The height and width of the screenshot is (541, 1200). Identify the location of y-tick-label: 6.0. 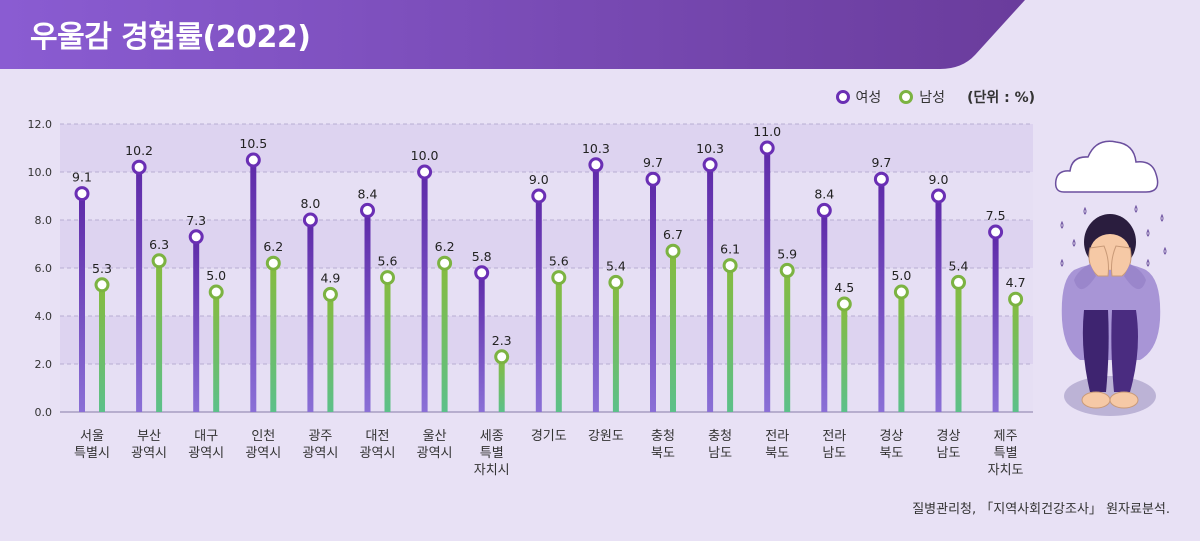
(44, 268).